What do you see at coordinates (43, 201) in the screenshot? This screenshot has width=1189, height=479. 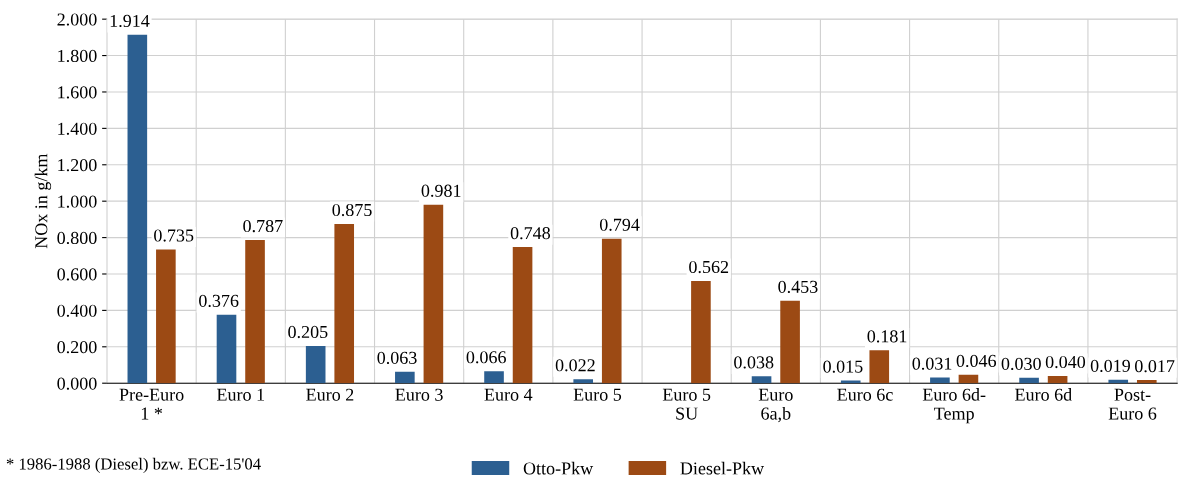 I see `y-axis-title: NOx in g/km` at bounding box center [43, 201].